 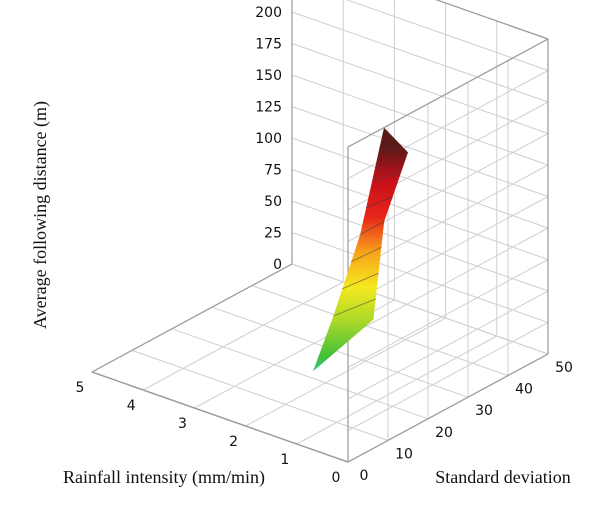 What do you see at coordinates (182, 424) in the screenshot?
I see `x-tick-label: 3` at bounding box center [182, 424].